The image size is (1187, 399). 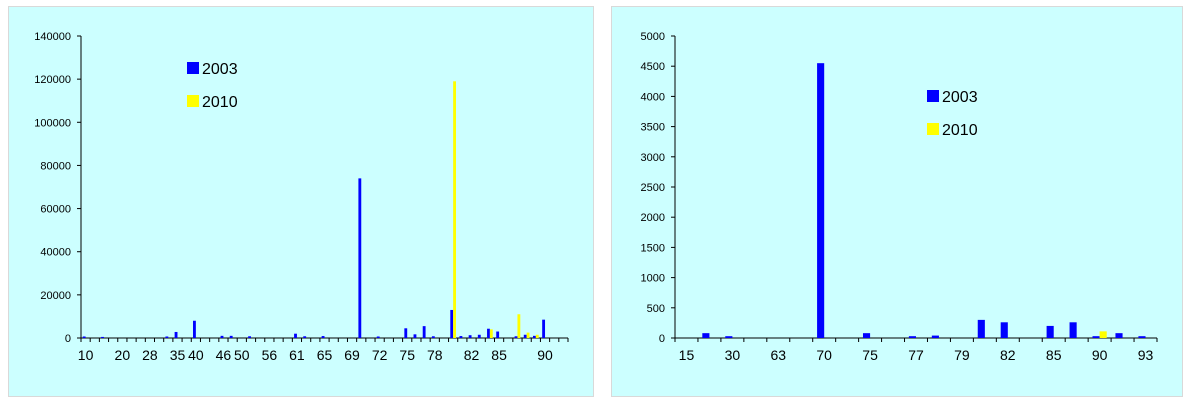 What do you see at coordinates (86, 355) in the screenshot?
I see `x-tick-label: 10` at bounding box center [86, 355].